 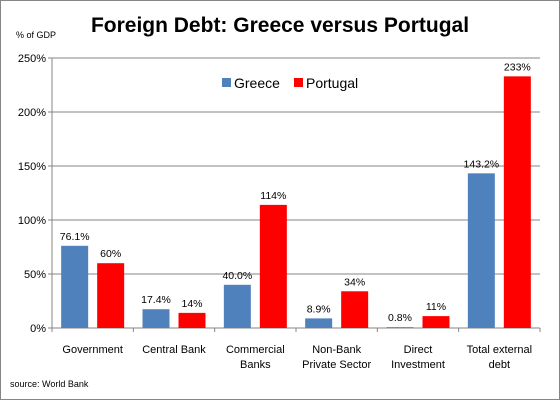 What do you see at coordinates (38, 329) in the screenshot?
I see `y-tick-label: 0%` at bounding box center [38, 329].